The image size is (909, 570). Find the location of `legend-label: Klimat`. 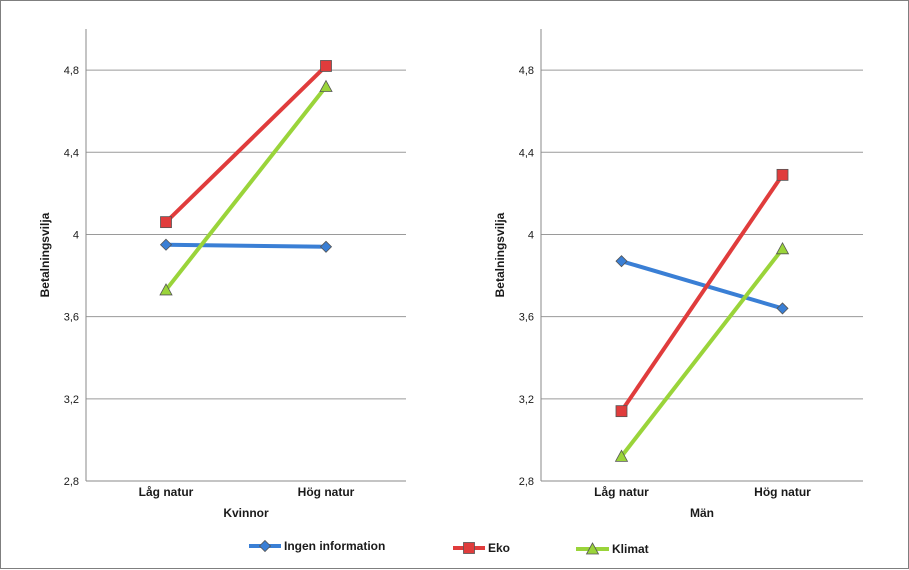

legend-label: Klimat is located at coordinates (630, 549).